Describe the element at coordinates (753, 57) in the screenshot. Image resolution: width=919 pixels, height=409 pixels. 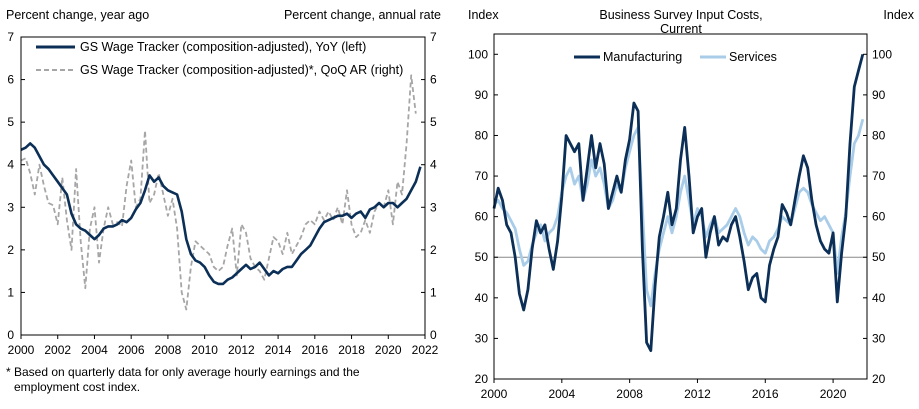
I see `legend-label-services: Services` at that location.